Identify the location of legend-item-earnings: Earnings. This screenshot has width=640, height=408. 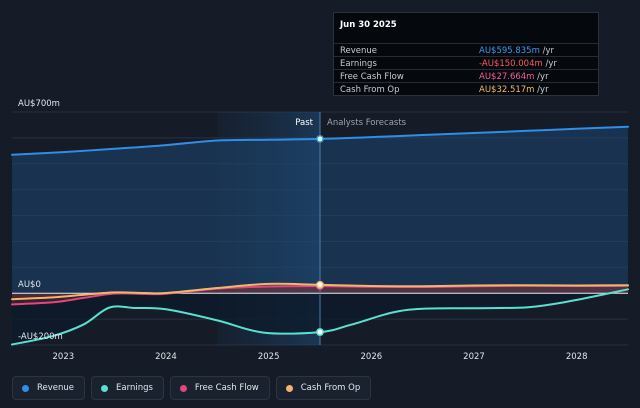
(127, 388).